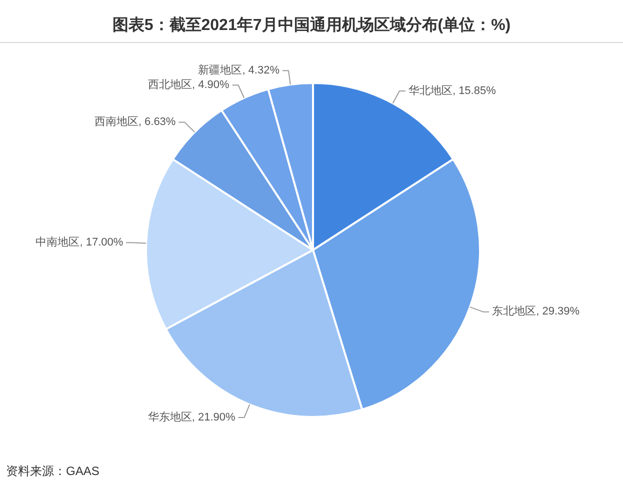 Image resolution: width=623 pixels, height=493 pixels. I want to click on text: 资料来源：GAAS, so click(53, 471).